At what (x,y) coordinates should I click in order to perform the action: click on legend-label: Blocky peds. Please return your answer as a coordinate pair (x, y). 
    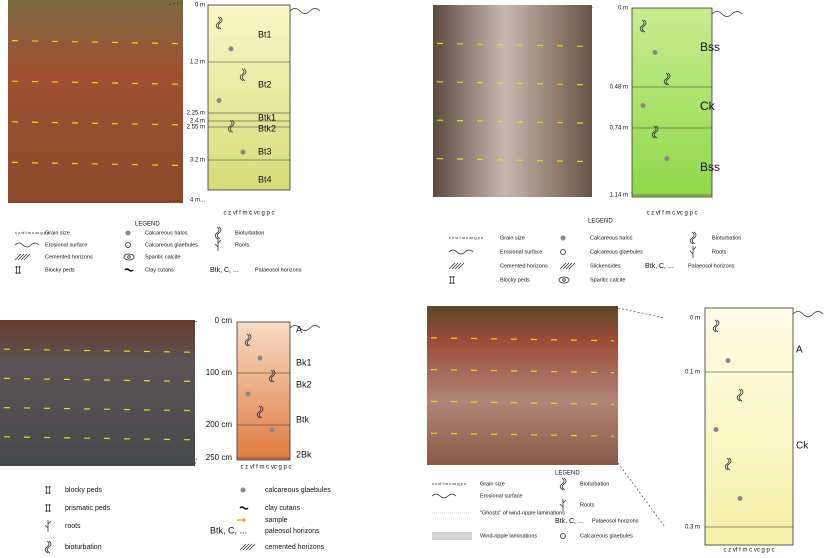
    Looking at the image, I should click on (515, 280).